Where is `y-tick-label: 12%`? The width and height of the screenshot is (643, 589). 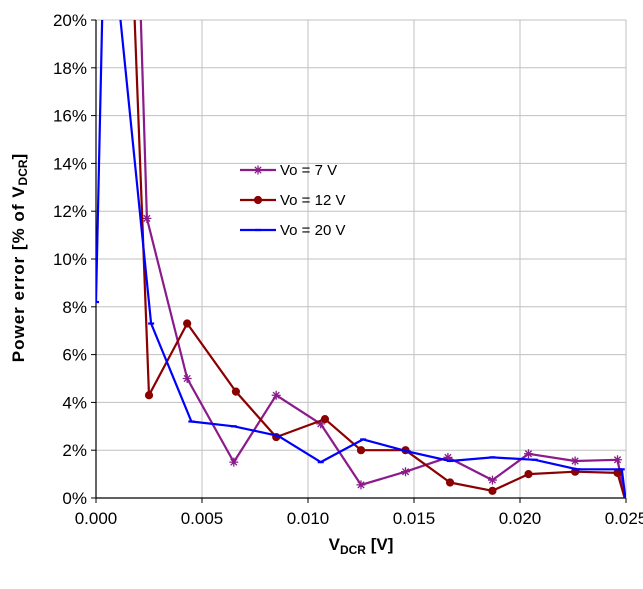
y-tick-label: 12% is located at coordinates (70, 211).